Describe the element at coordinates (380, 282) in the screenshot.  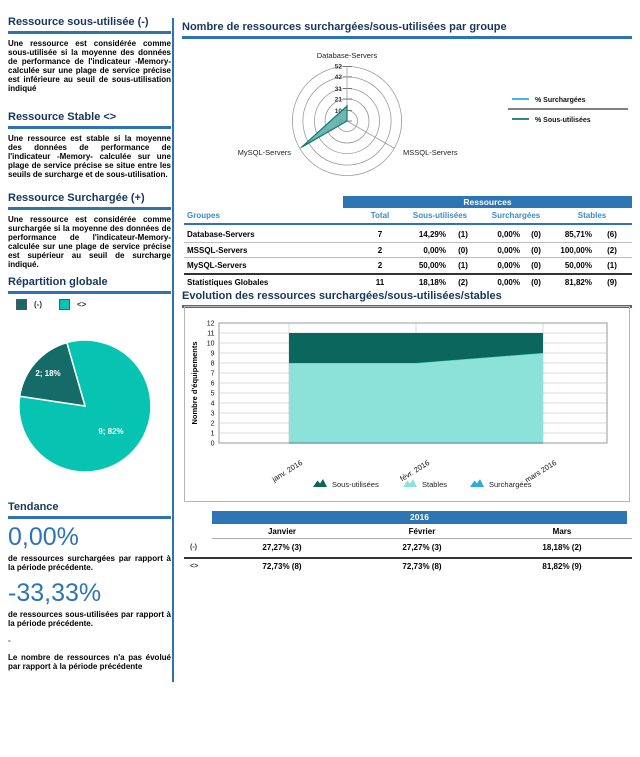
I see `total-value: 11` at that location.